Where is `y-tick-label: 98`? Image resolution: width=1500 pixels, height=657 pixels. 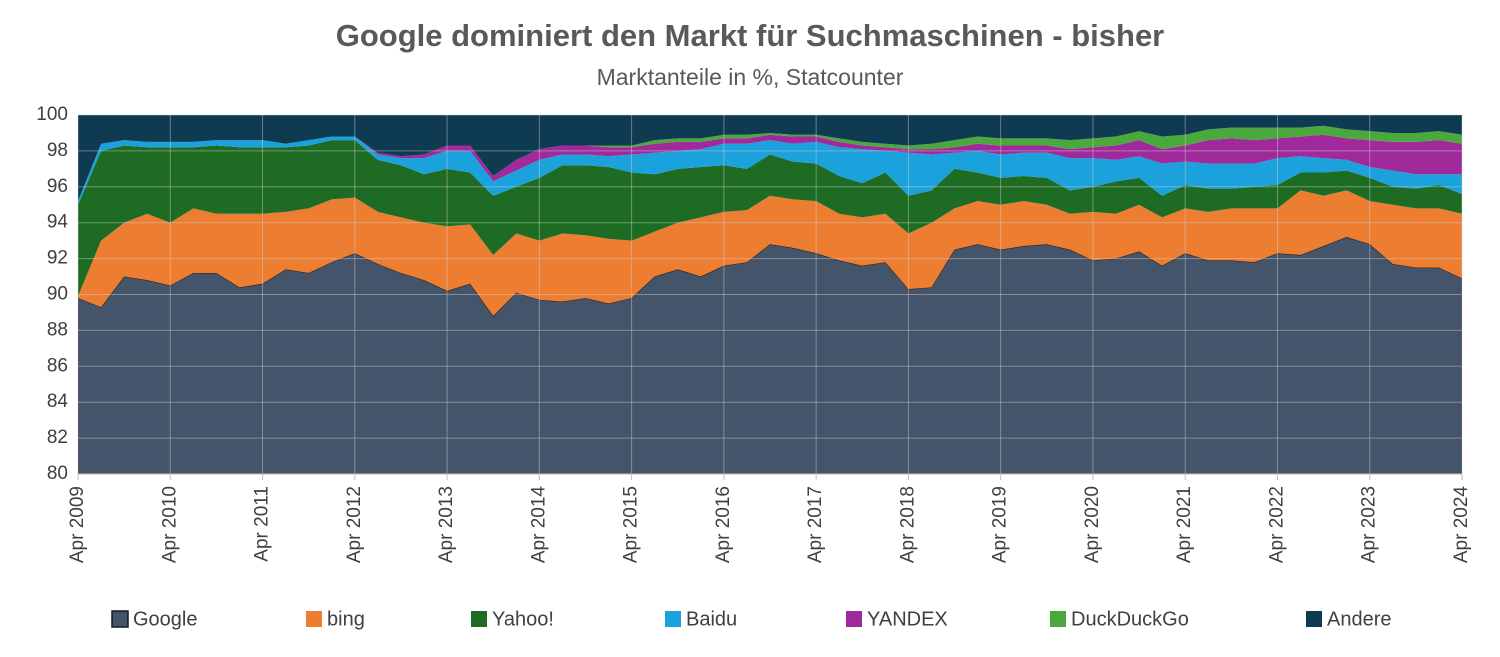 y-tick-label: 98 is located at coordinates (57, 150).